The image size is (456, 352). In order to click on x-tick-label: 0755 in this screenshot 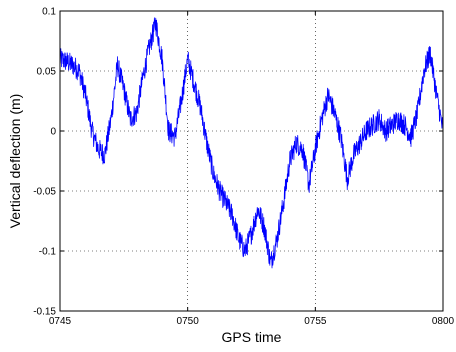, I will do `click(315, 321)`.